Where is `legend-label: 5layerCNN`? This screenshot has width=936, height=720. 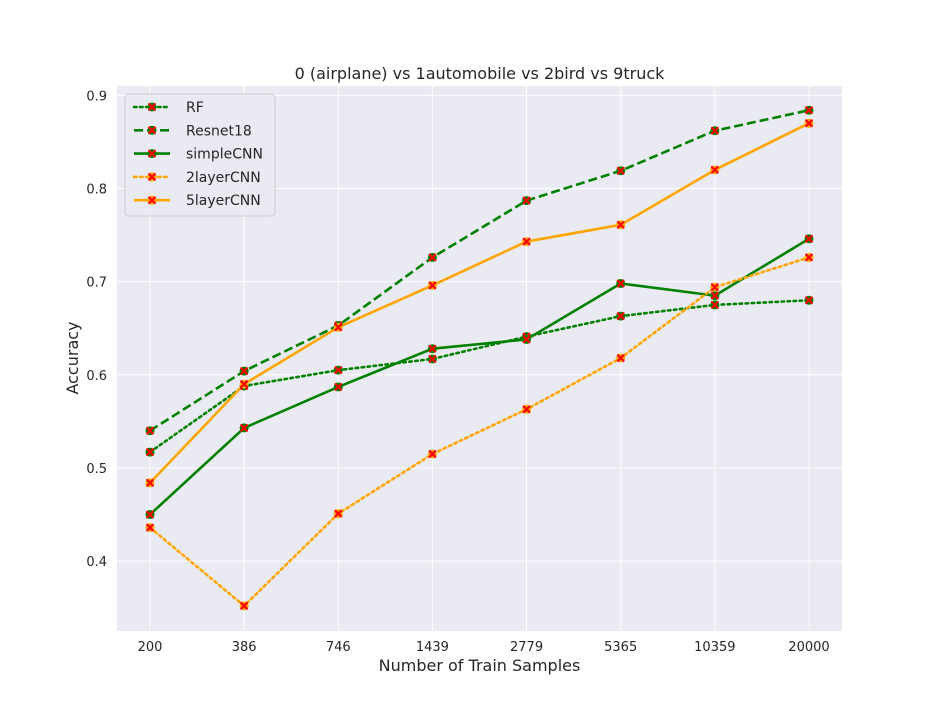 legend-label: 5layerCNN is located at coordinates (223, 201).